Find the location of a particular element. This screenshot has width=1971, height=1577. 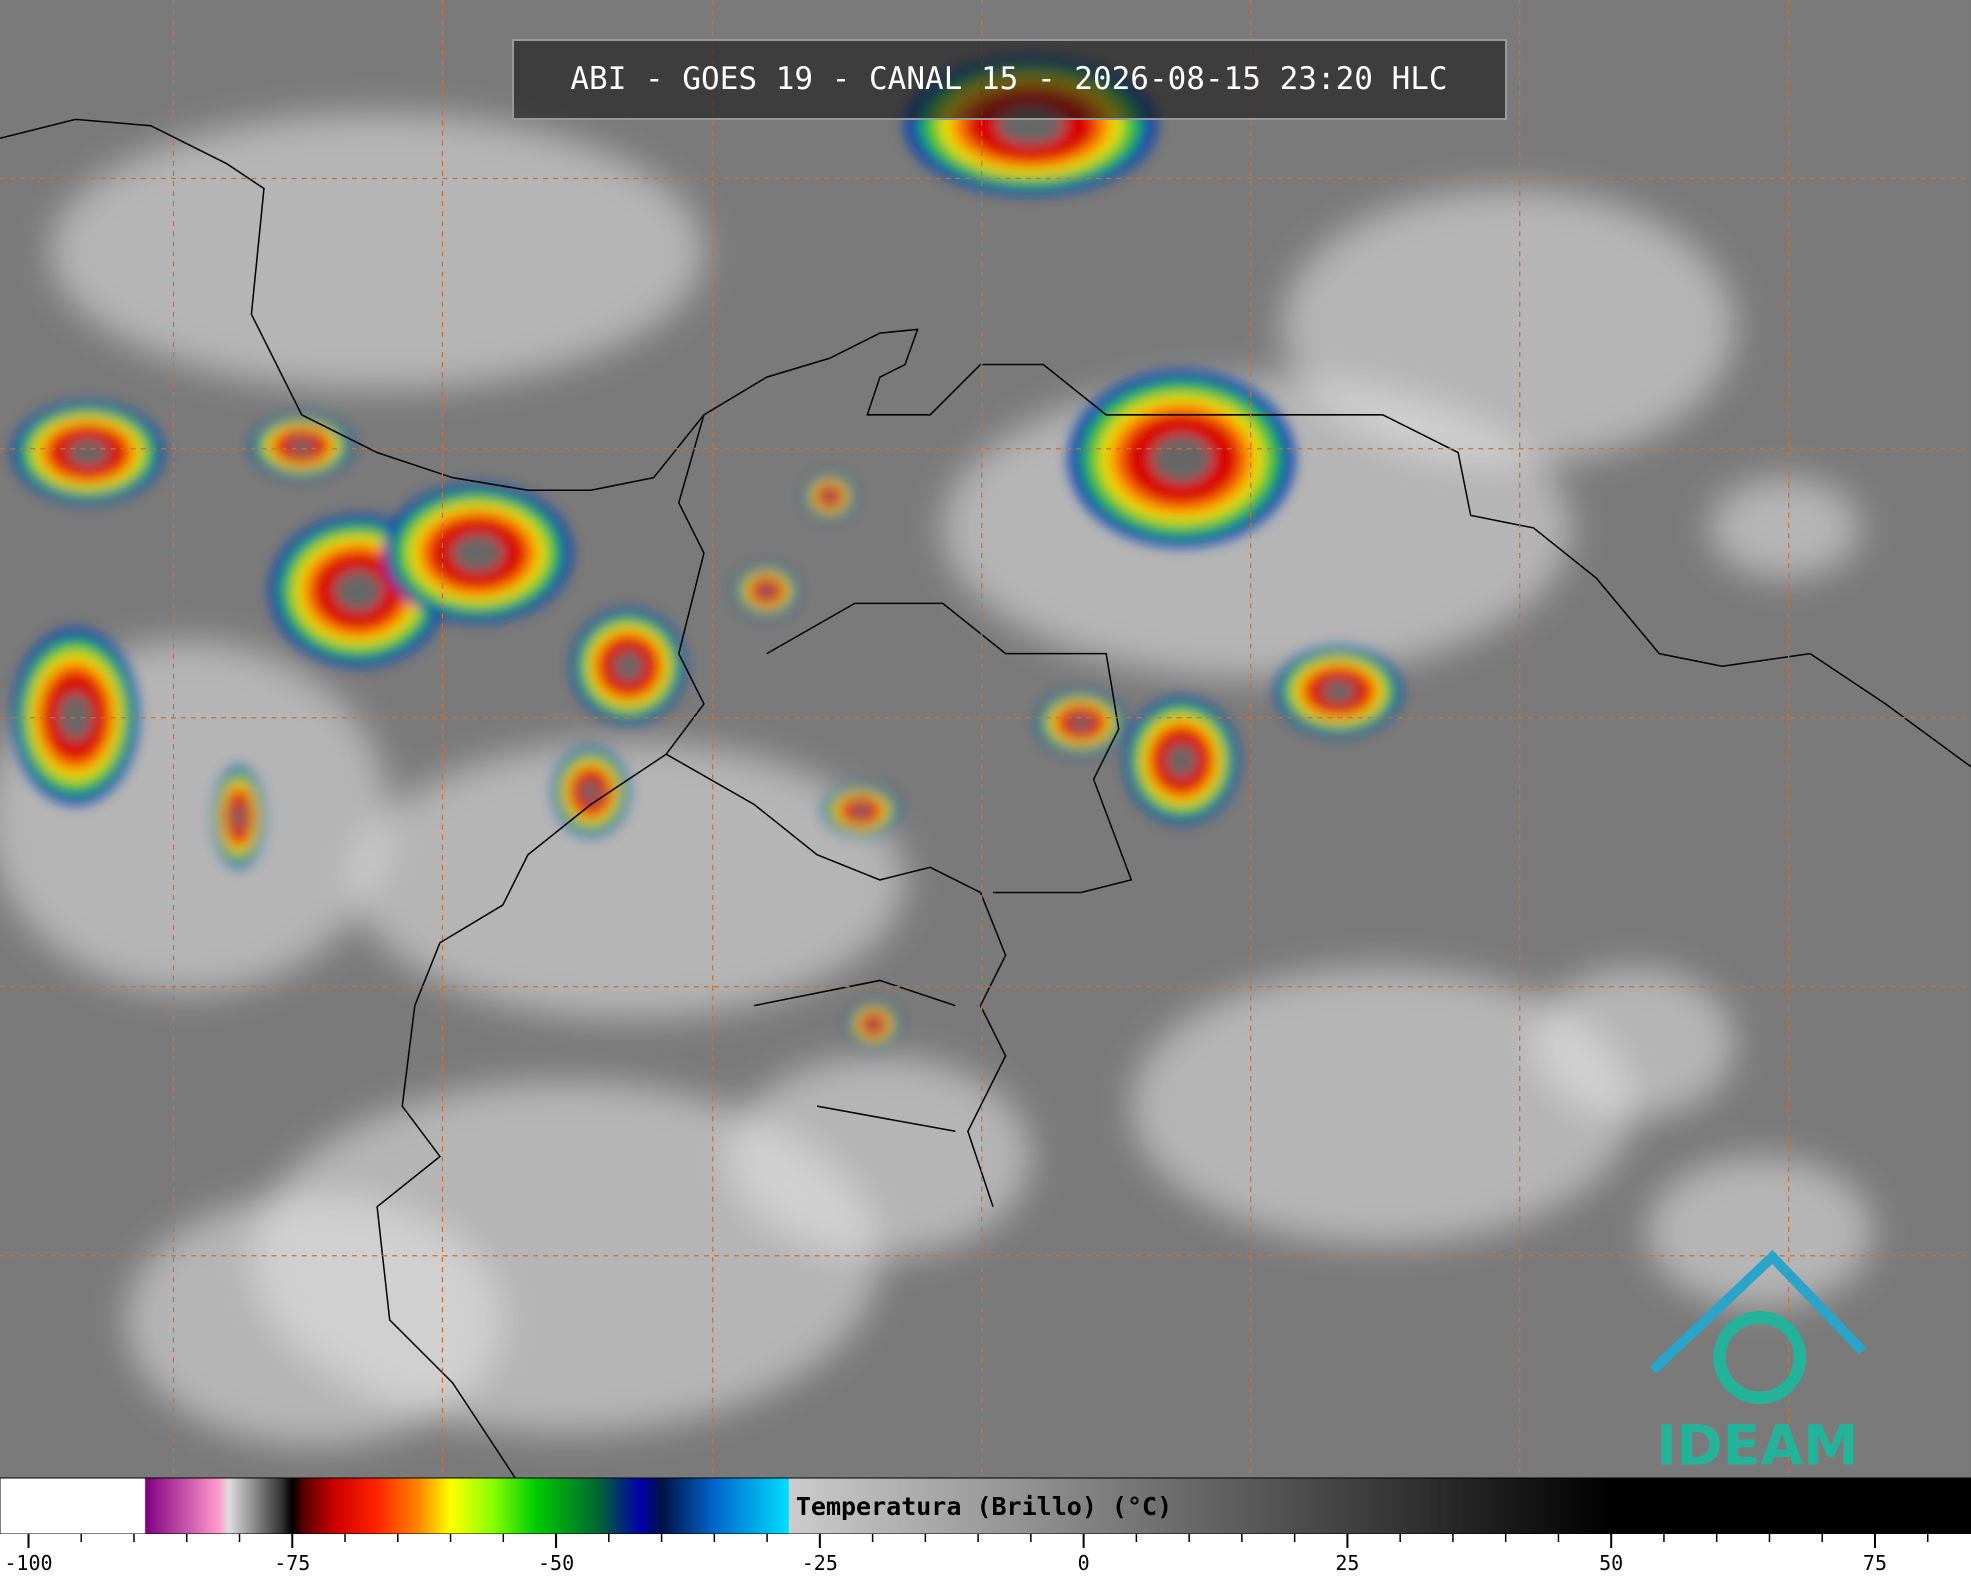

tick-label: 50 is located at coordinates (1611, 1563).